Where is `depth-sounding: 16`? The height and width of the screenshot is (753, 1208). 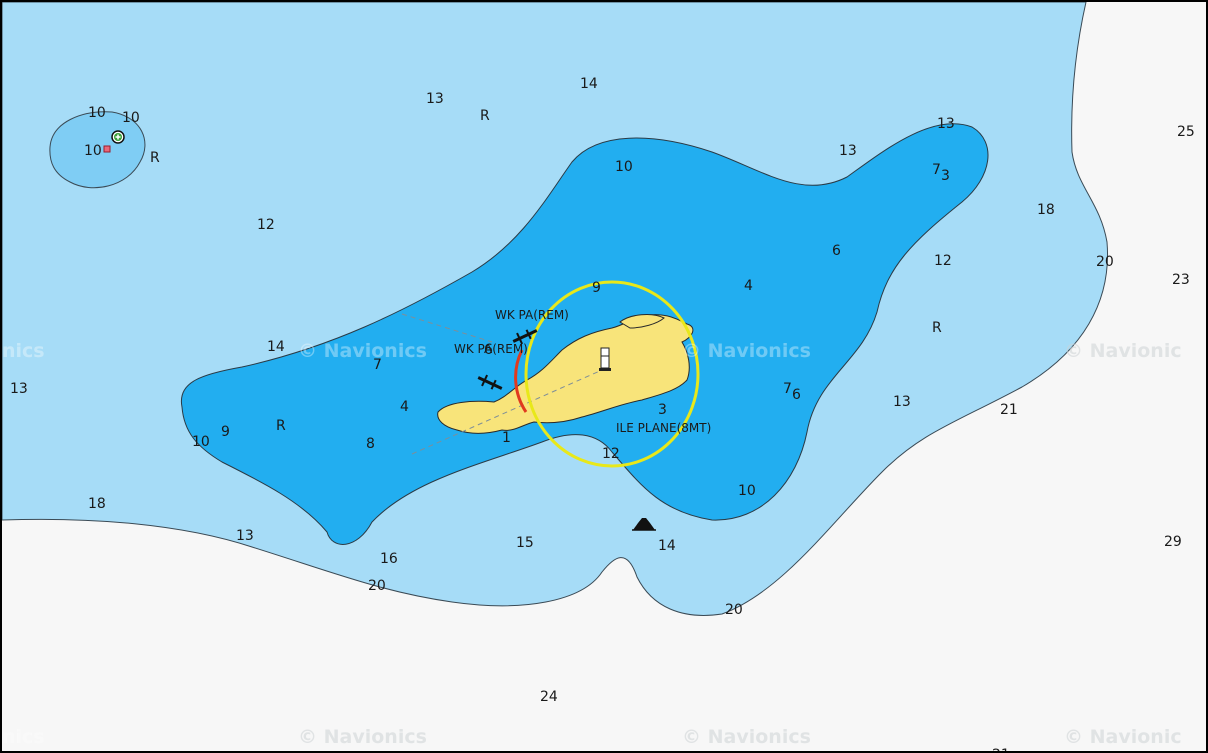 depth-sounding: 16 is located at coordinates (389, 559).